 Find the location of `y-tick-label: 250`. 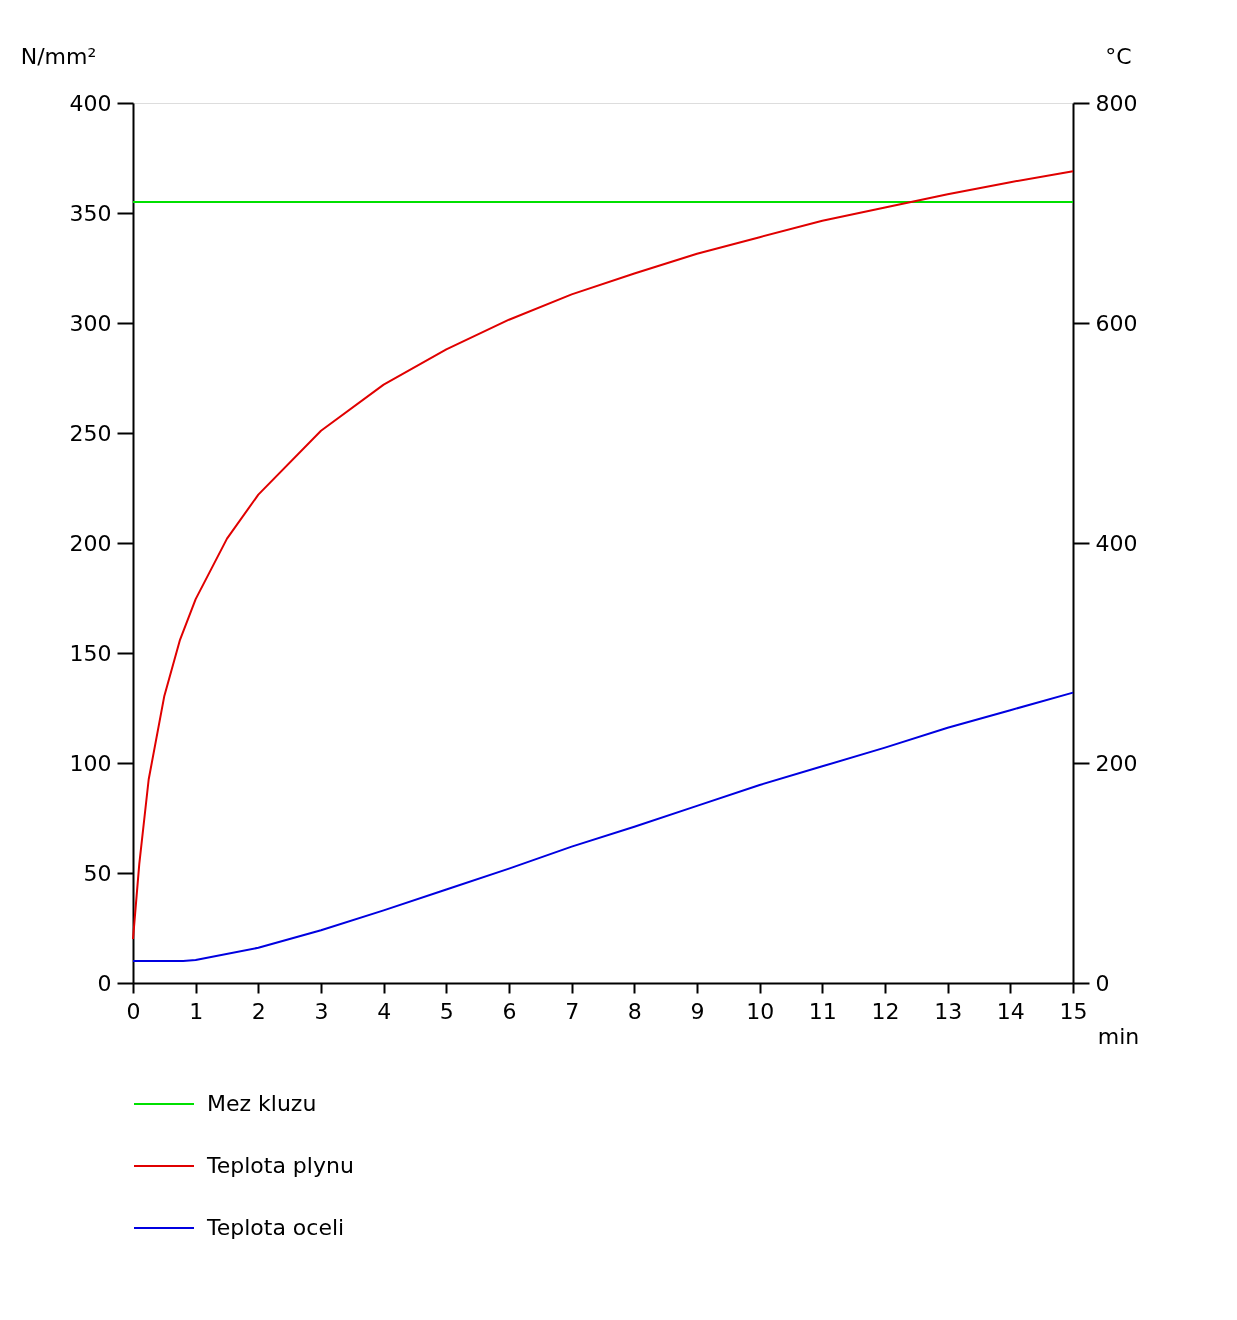

y-tick-label: 250 is located at coordinates (90, 433).